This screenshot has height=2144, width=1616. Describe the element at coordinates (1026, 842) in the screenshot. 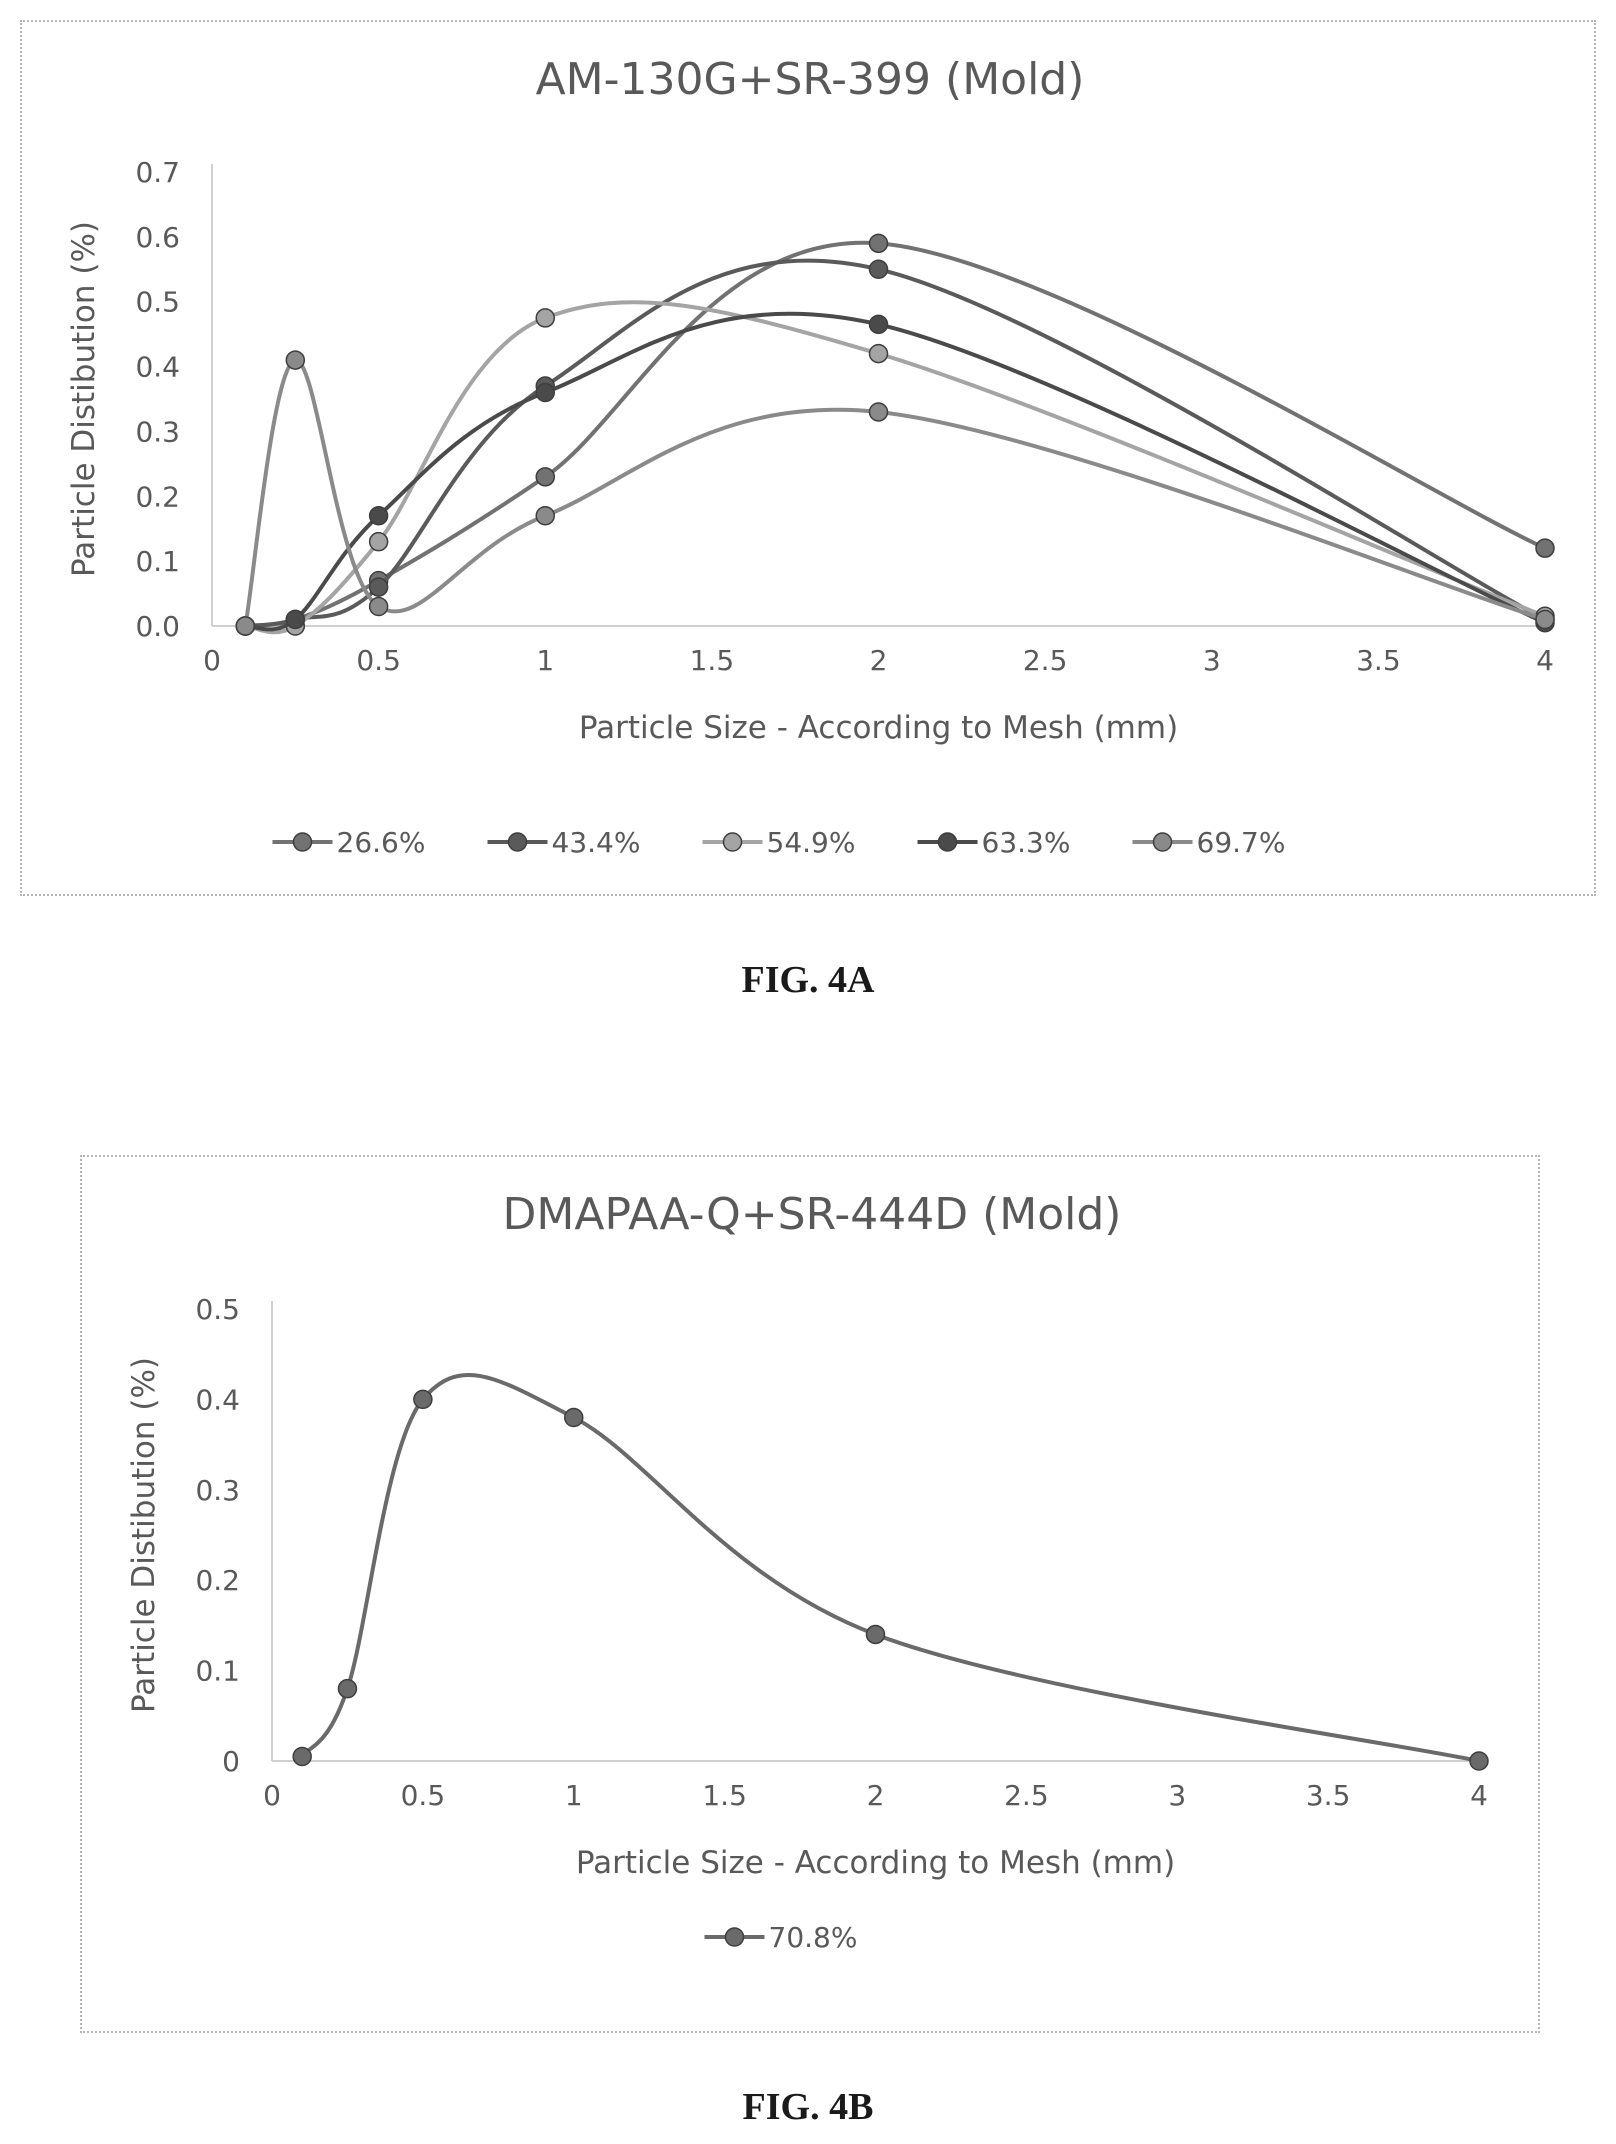

I see `chart-a-legend-label: 63.3%` at that location.